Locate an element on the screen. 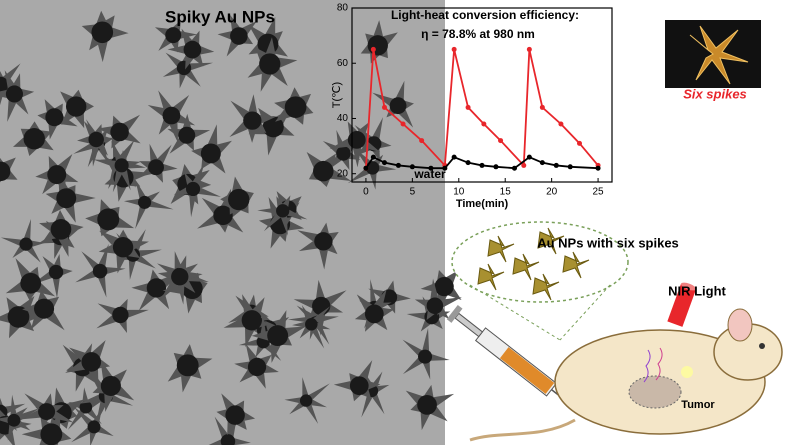  series-label: water is located at coordinates (429, 174).